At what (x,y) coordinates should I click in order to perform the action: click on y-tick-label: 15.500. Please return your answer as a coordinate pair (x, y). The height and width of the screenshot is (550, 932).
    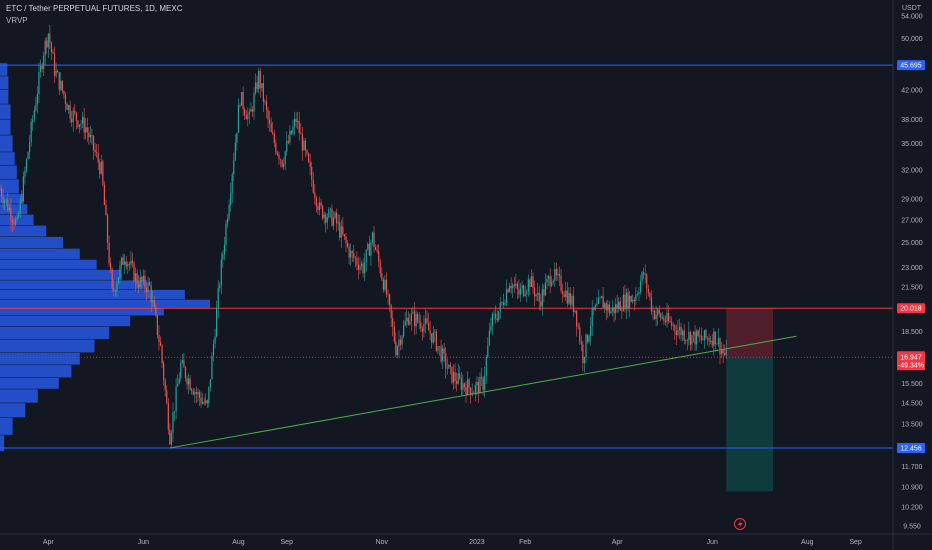
    Looking at the image, I should click on (912, 384).